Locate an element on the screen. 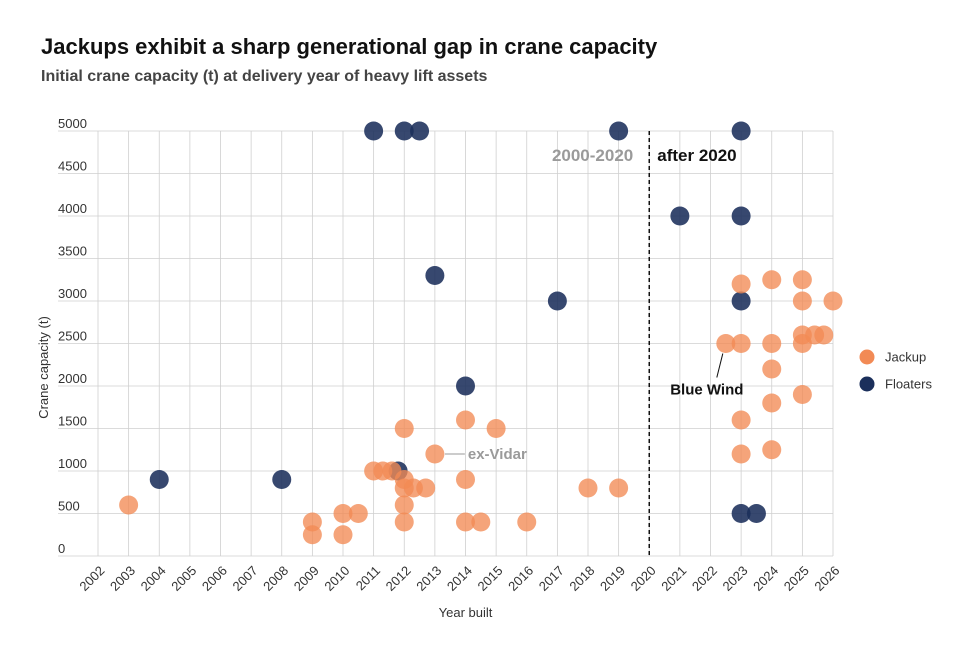 The image size is (960, 656). x-tick-label: 2005 is located at coordinates (183, 578).